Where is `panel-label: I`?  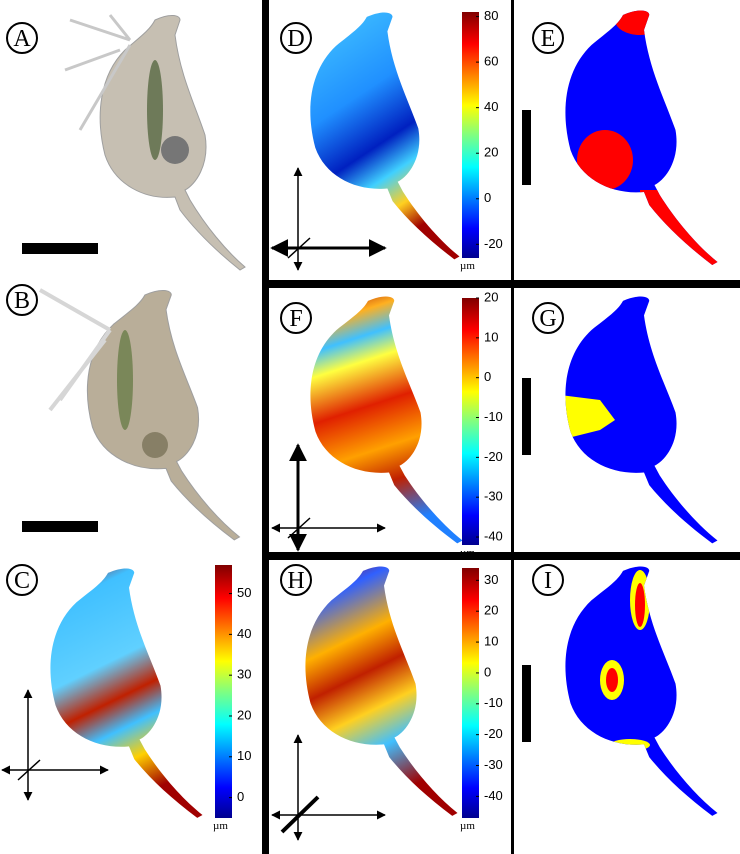 panel-label: I is located at coordinates (548, 581).